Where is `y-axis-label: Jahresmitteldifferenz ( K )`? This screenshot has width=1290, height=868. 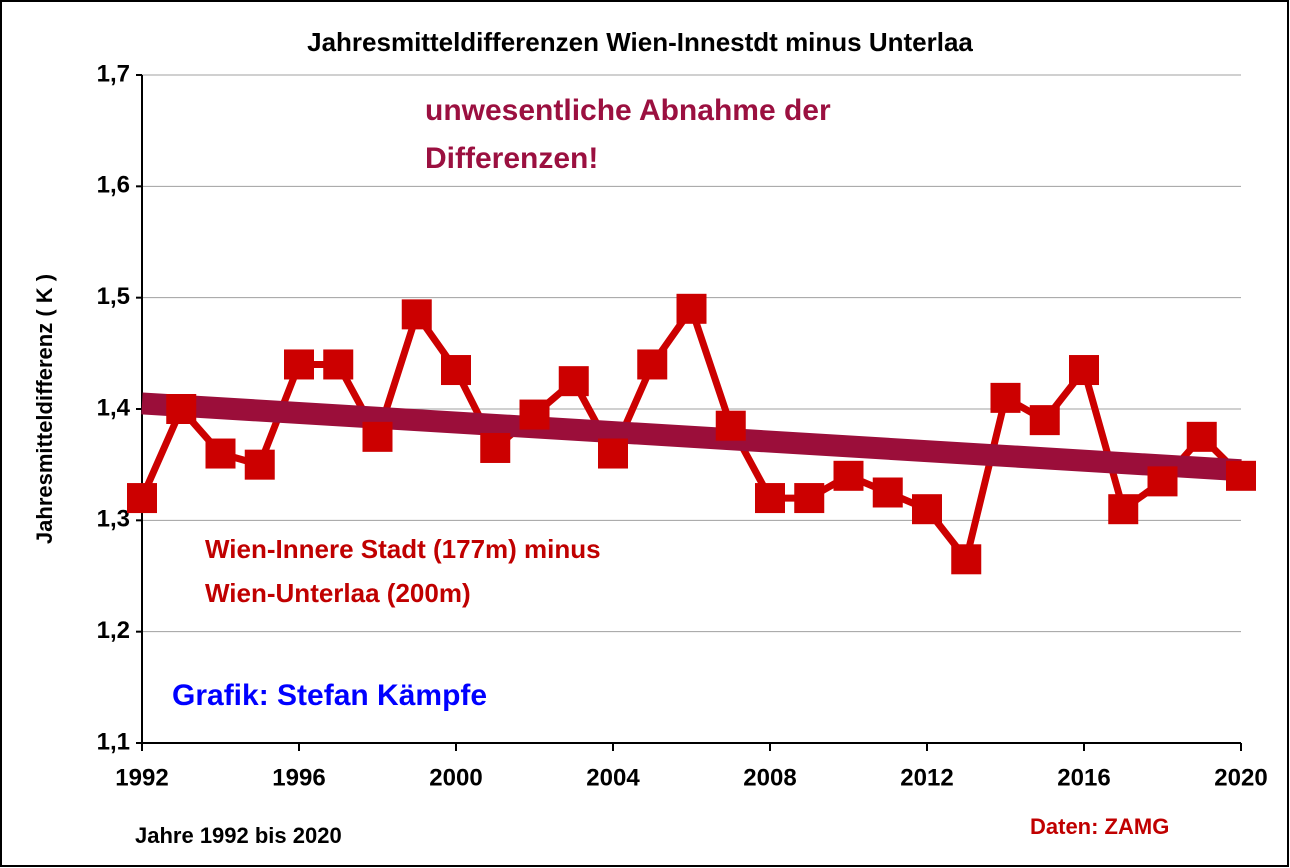
y-axis-label: Jahresmitteldifferenz ( K ) is located at coordinates (44, 409).